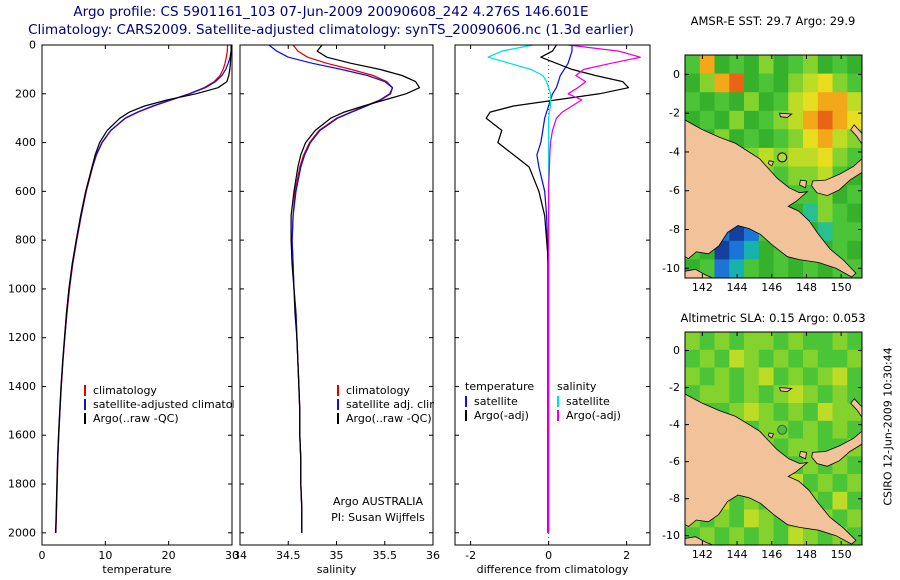 This screenshot has width=900, height=580. I want to click on tick-label: -6, so click(674, 461).